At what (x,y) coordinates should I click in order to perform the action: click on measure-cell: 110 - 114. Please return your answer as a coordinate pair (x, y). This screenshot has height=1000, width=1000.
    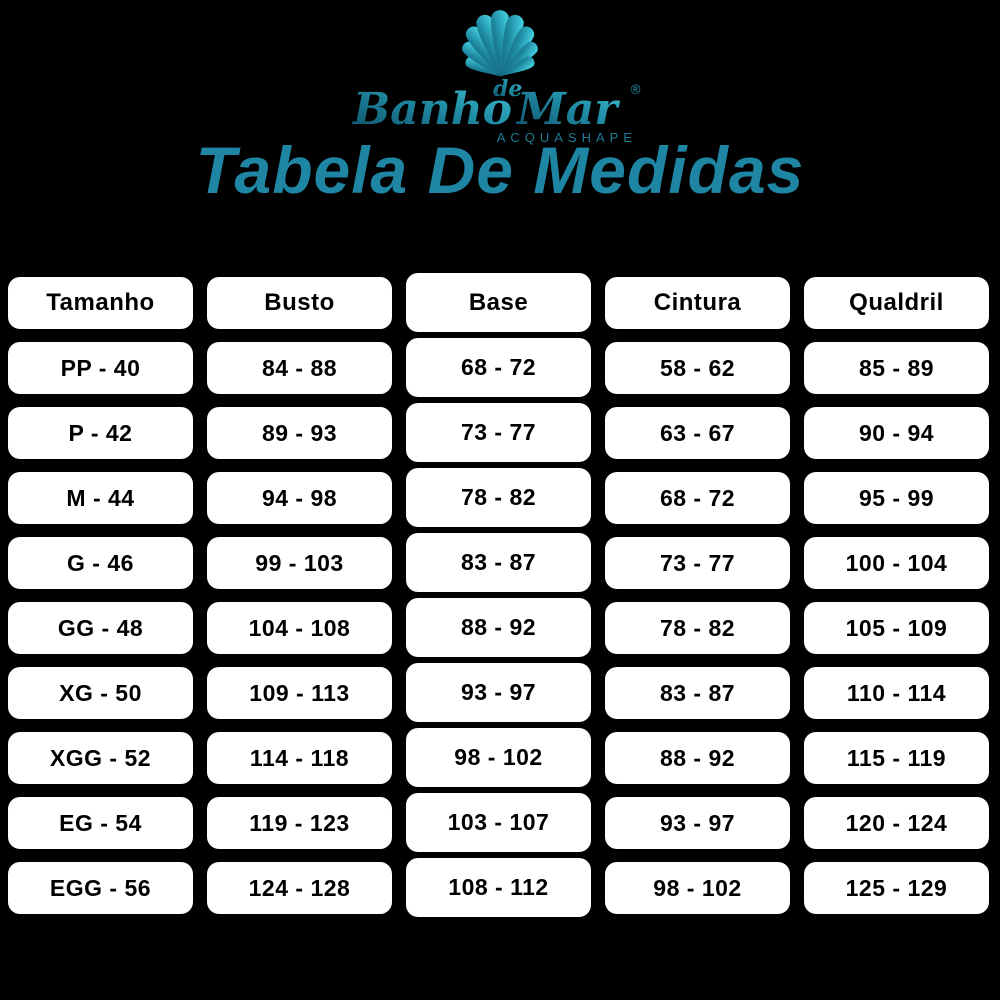
    Looking at the image, I should click on (896, 693).